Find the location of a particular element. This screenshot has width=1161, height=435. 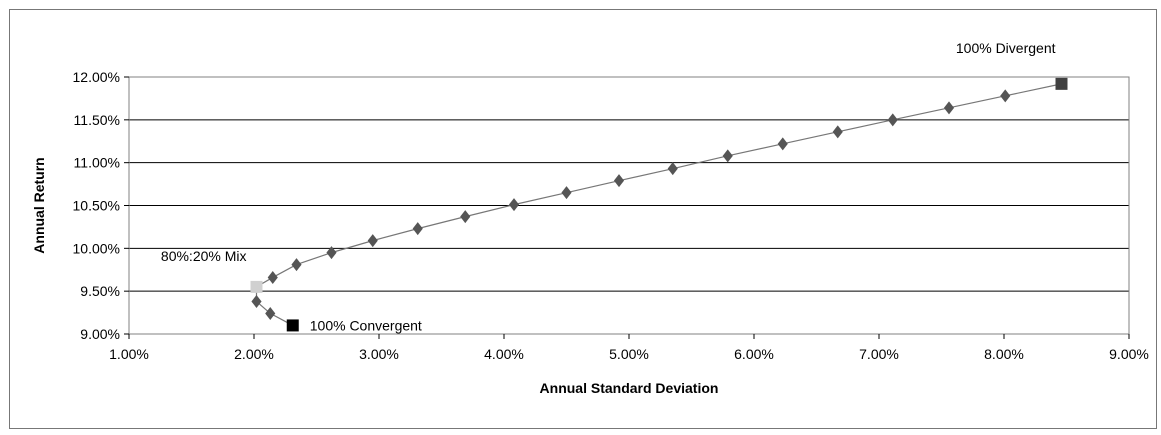

point-annotation: 80%:20% Mix is located at coordinates (204, 256).